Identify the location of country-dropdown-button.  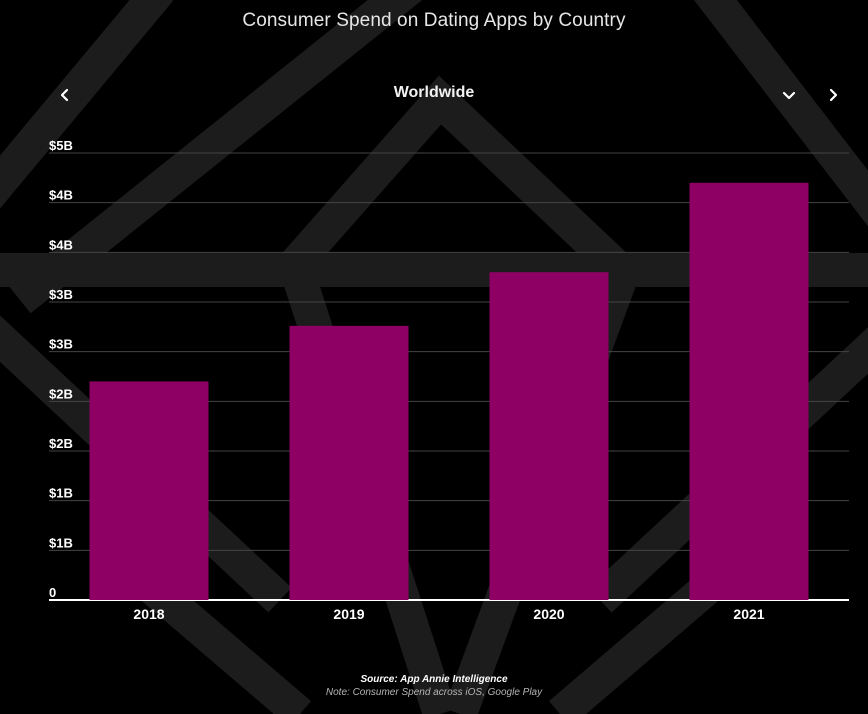
(789, 95).